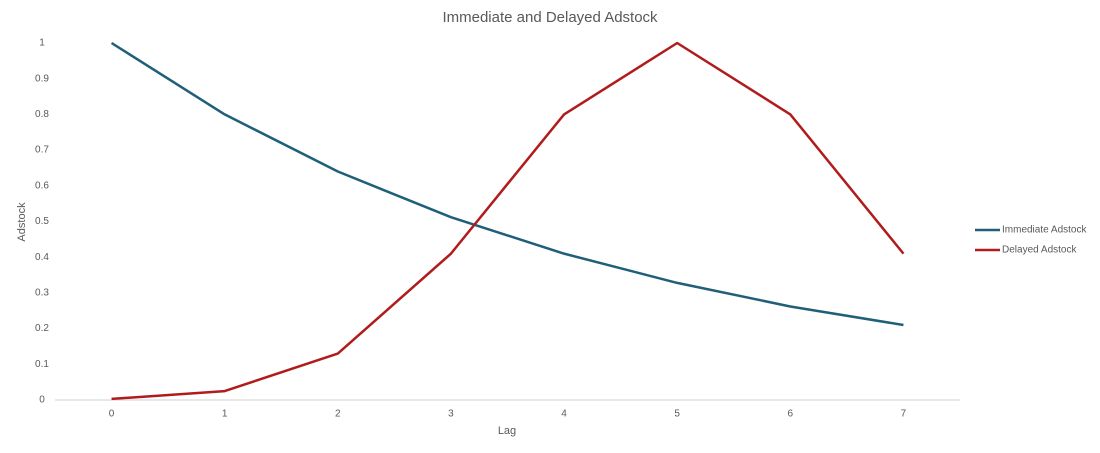 The width and height of the screenshot is (1100, 453). Describe the element at coordinates (42, 150) in the screenshot. I see `y-tick-label: 0.7` at that location.